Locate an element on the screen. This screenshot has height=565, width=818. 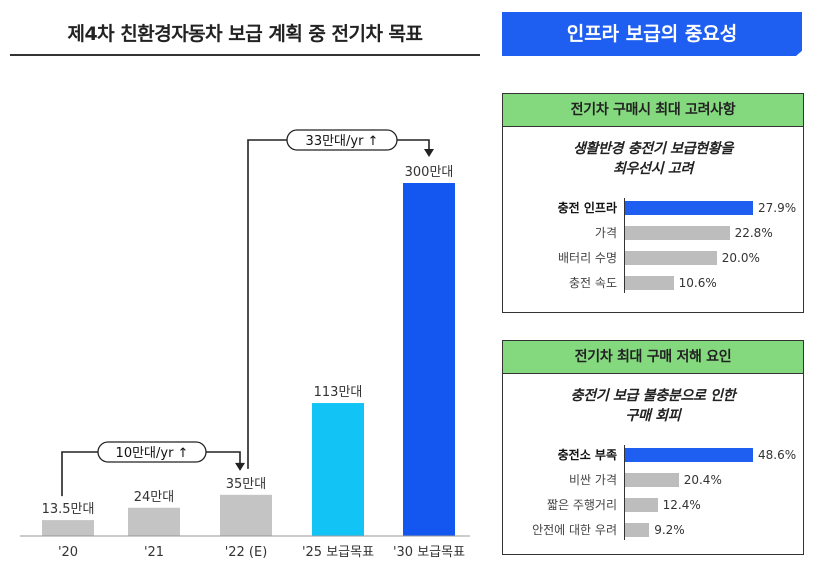
bar-data-label: 35만대 is located at coordinates (246, 484).